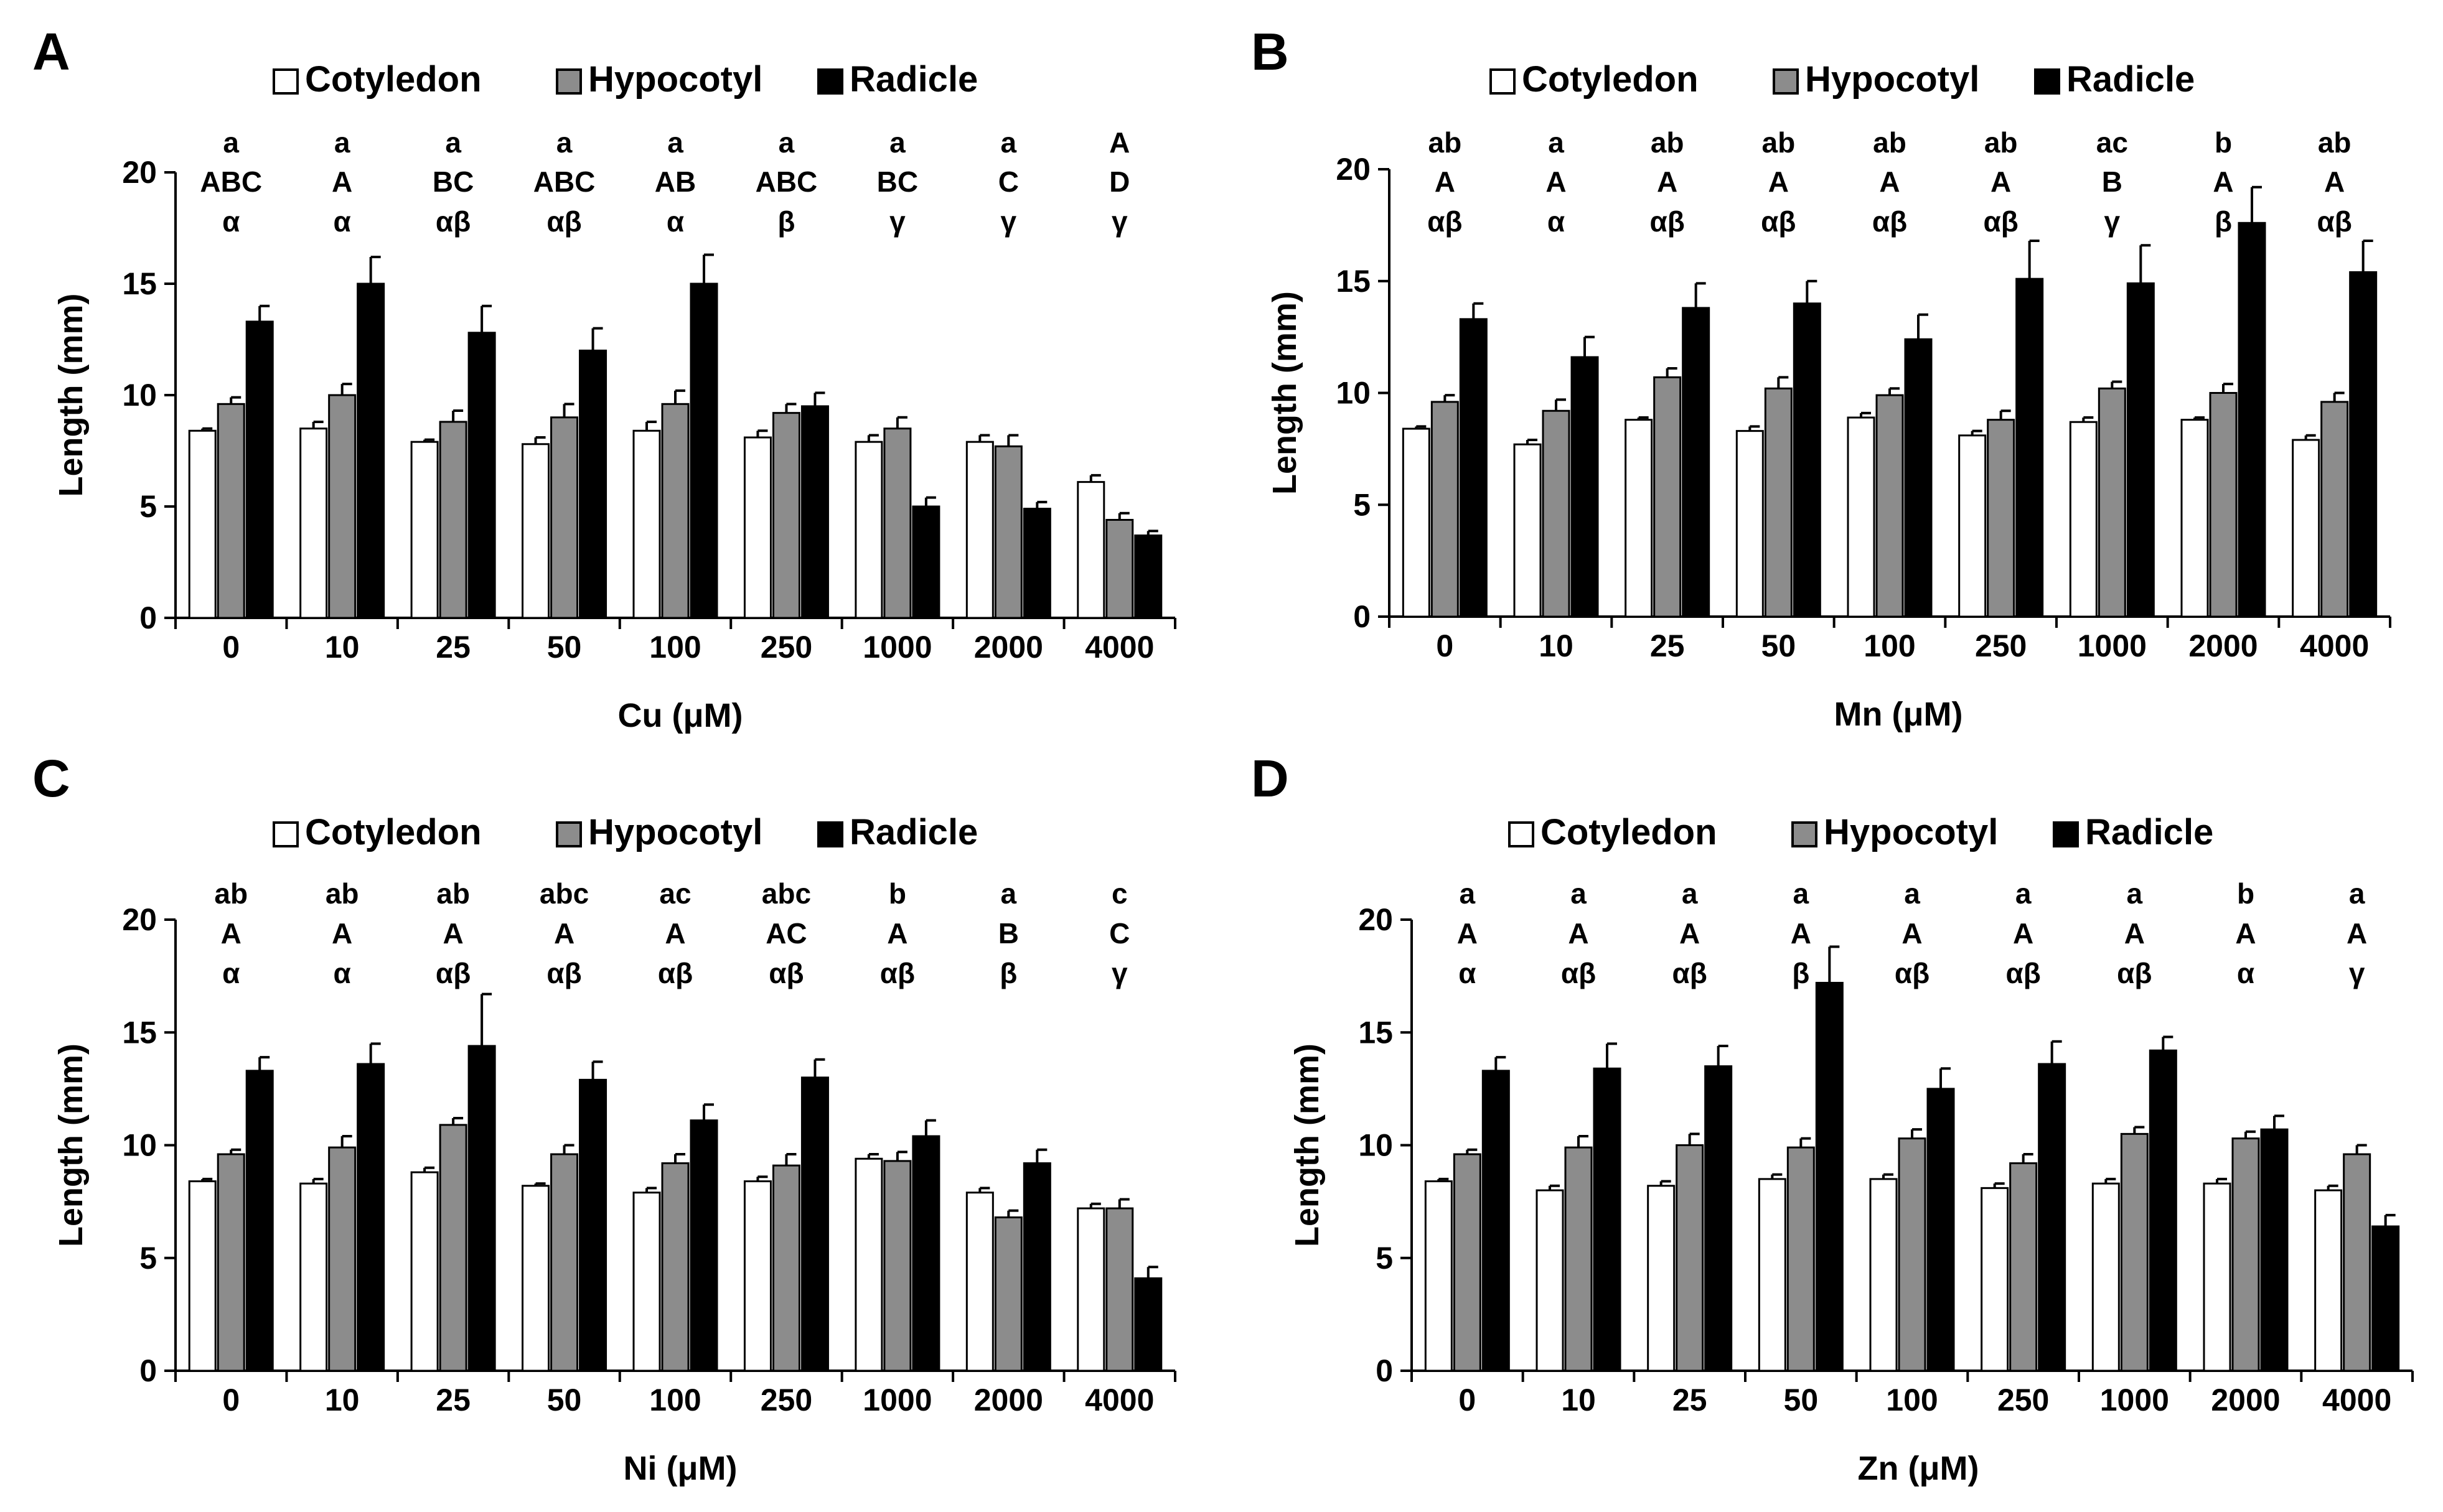  Describe the element at coordinates (681, 1468) in the screenshot. I see `x-axis-title: Ni (μM)` at that location.